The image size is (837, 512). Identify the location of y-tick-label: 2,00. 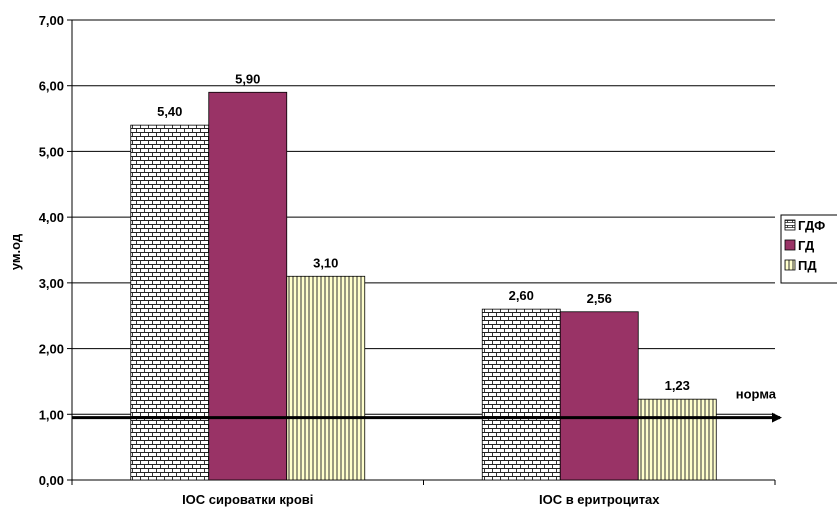
(51, 349).